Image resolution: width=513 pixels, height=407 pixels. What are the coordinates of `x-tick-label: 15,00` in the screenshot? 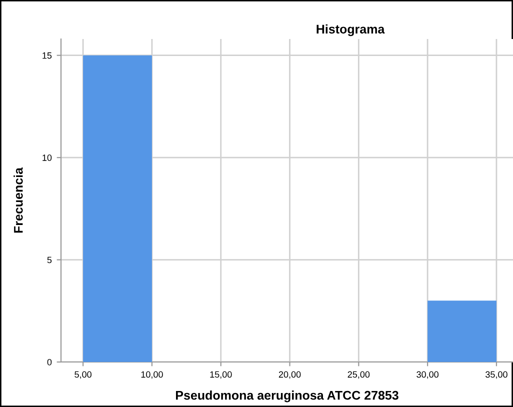 It's located at (221, 375).